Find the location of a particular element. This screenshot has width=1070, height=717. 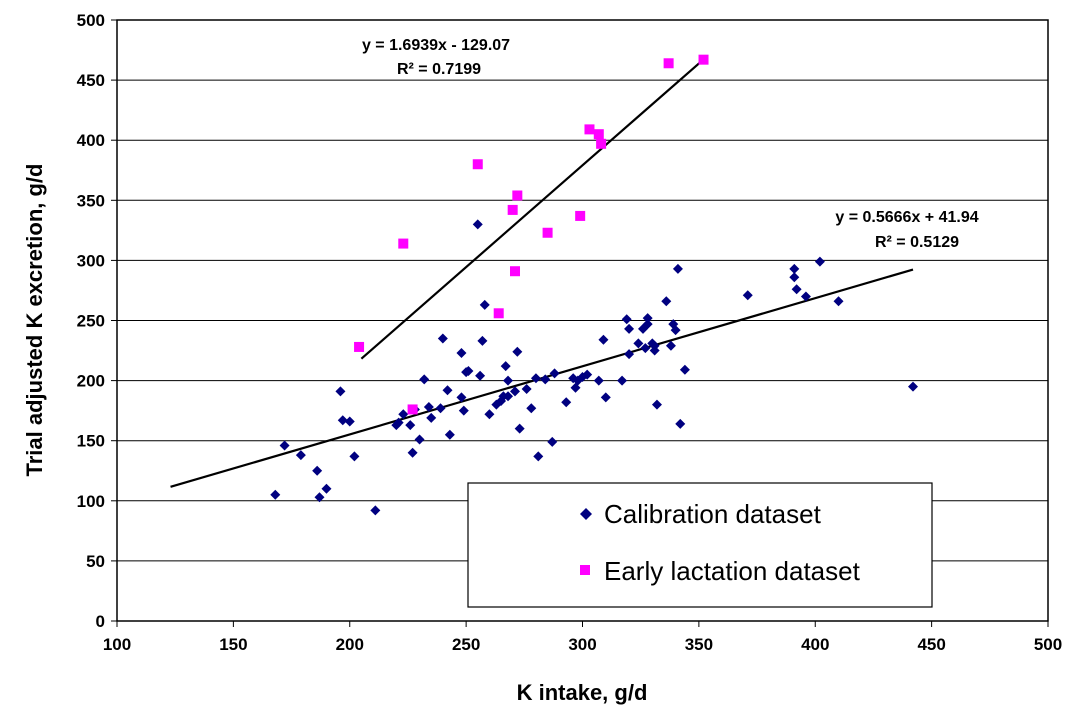

y-axis-title: Trial adjusted K excretion, g/d is located at coordinates (34, 320).